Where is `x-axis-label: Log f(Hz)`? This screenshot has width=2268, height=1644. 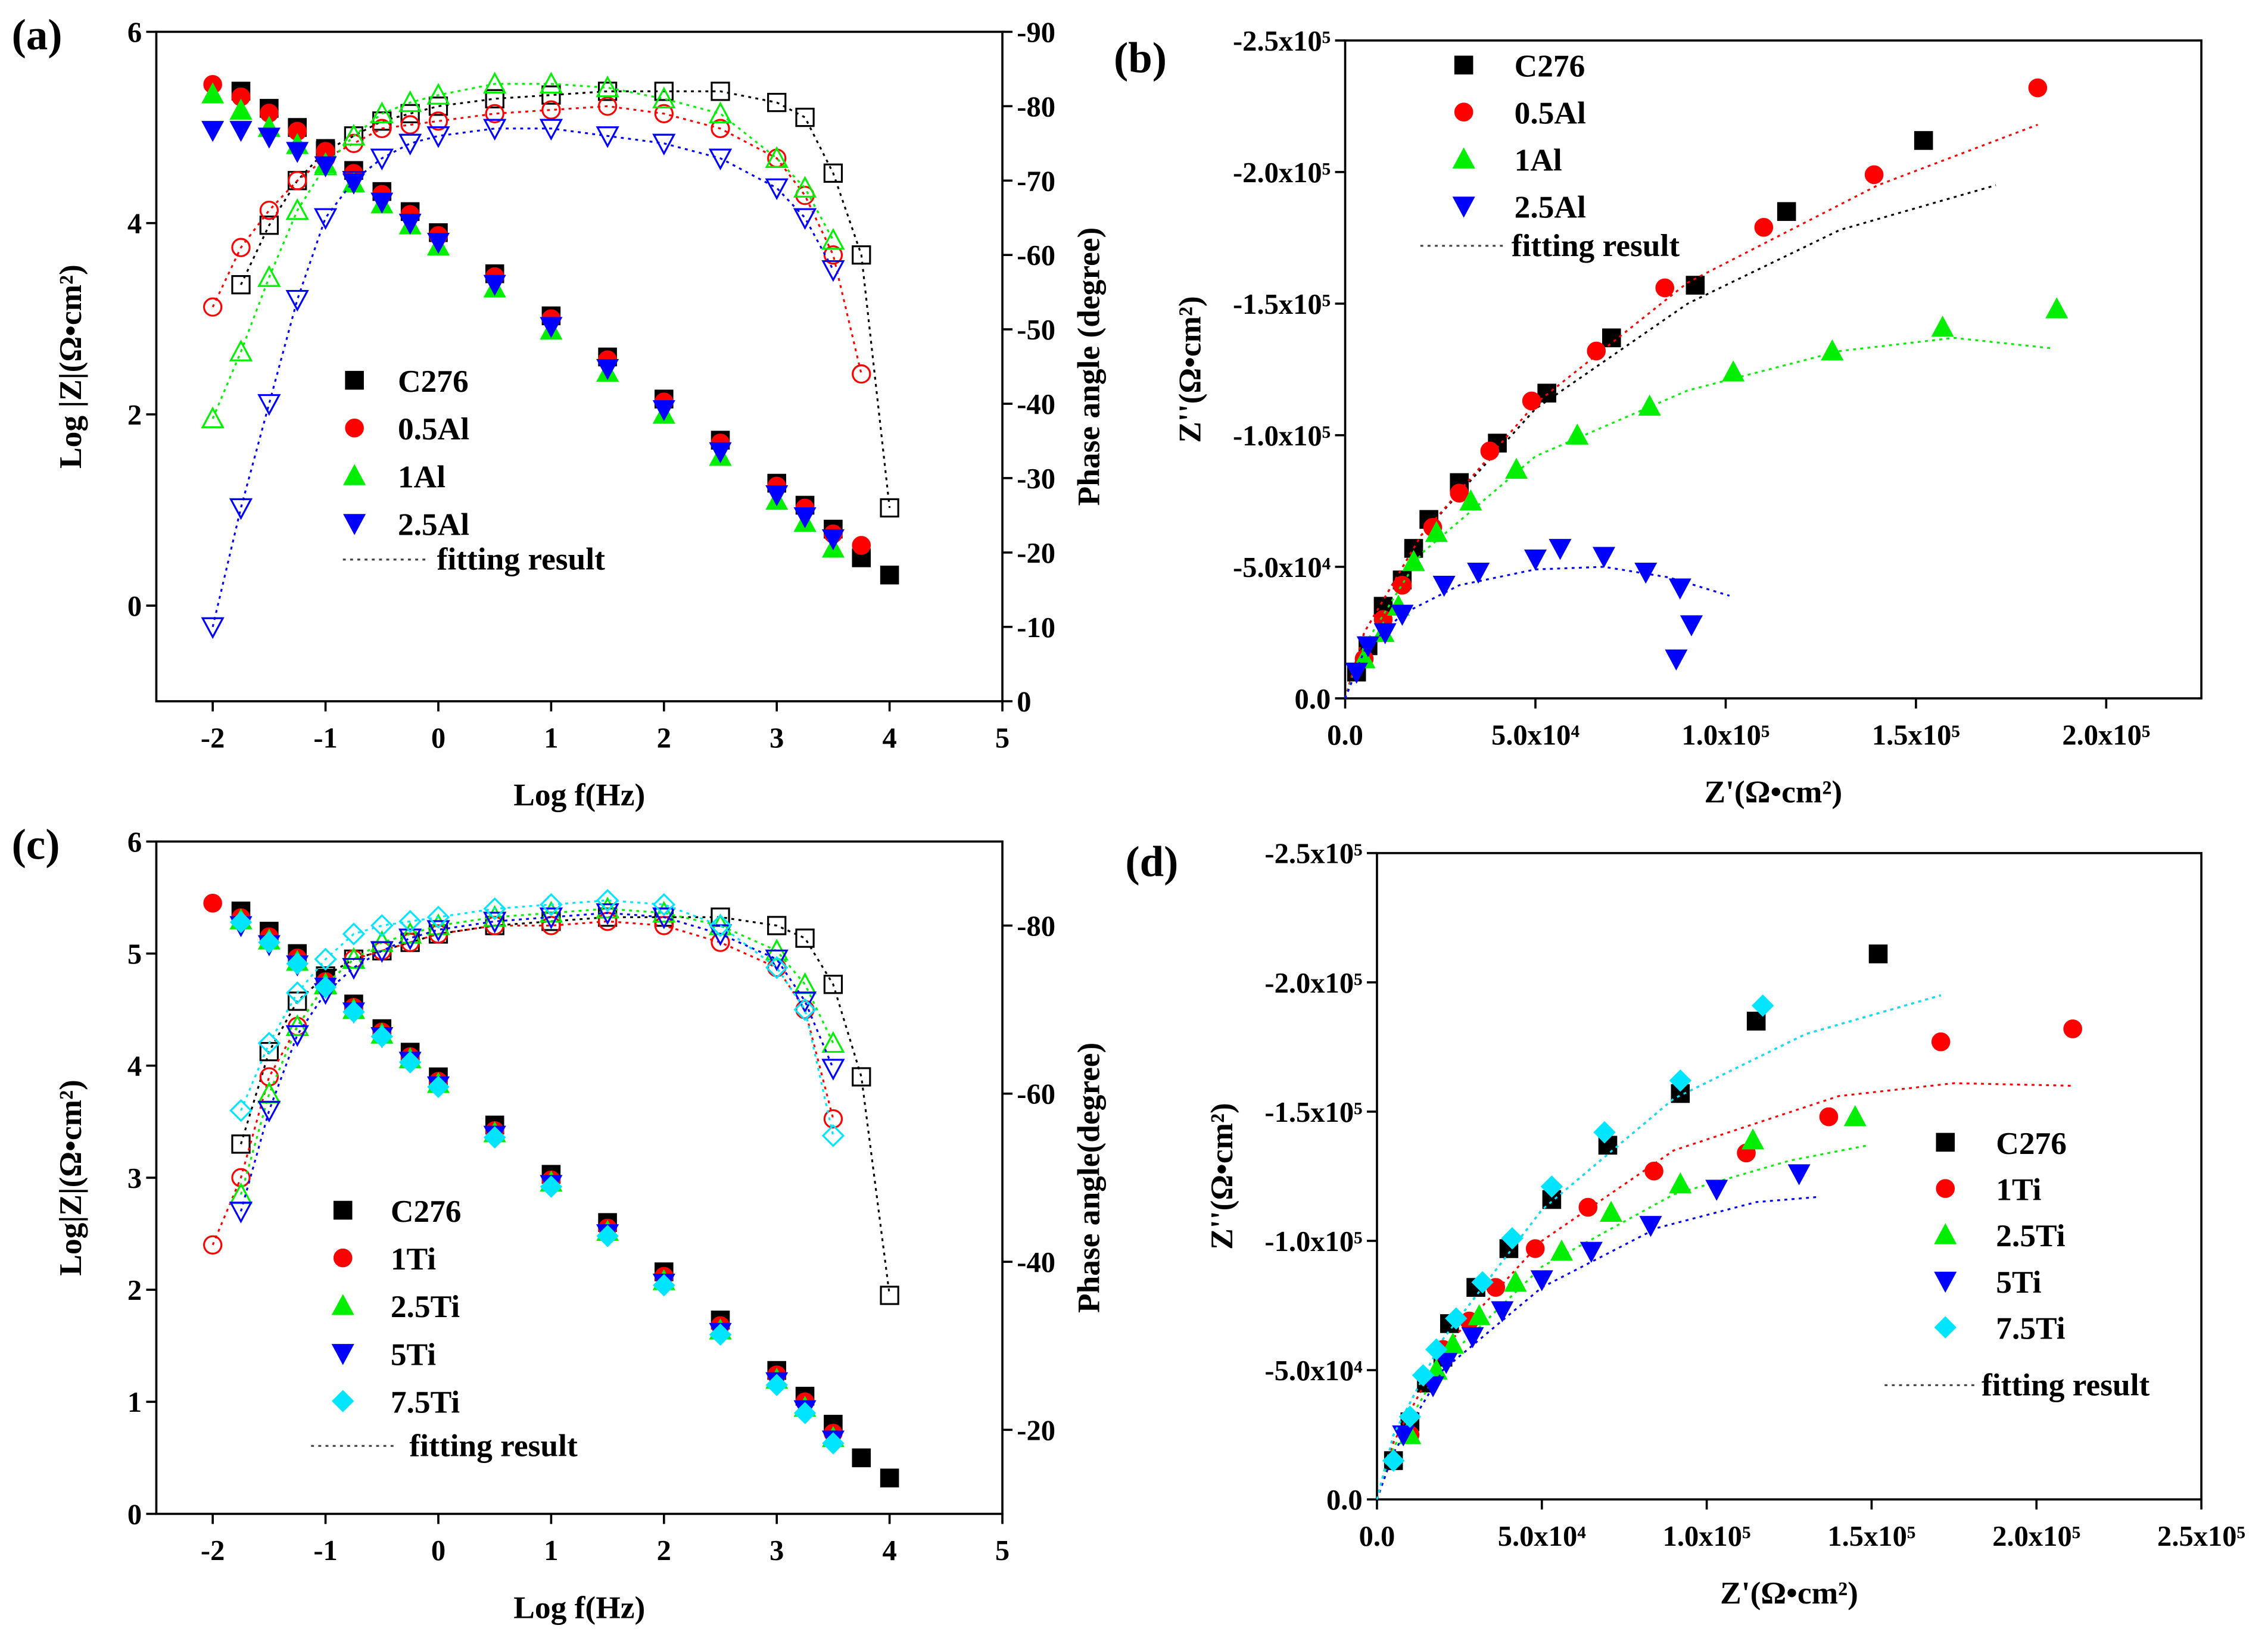 x-axis-label: Log f(Hz) is located at coordinates (579, 1607).